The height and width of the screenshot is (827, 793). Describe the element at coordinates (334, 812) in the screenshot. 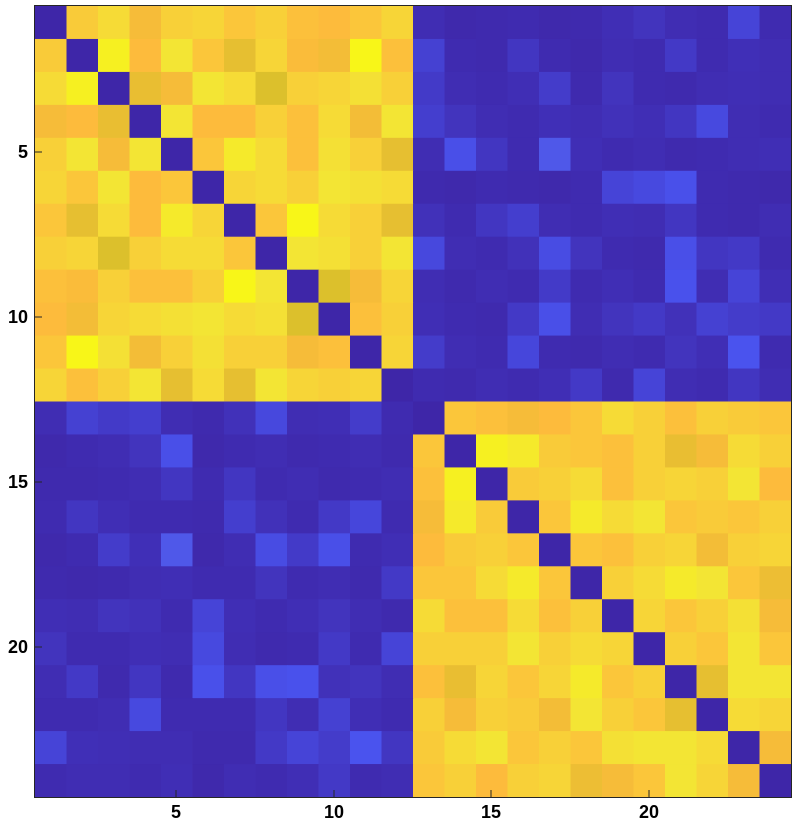

I see `x-tick-label-10: 10` at that location.